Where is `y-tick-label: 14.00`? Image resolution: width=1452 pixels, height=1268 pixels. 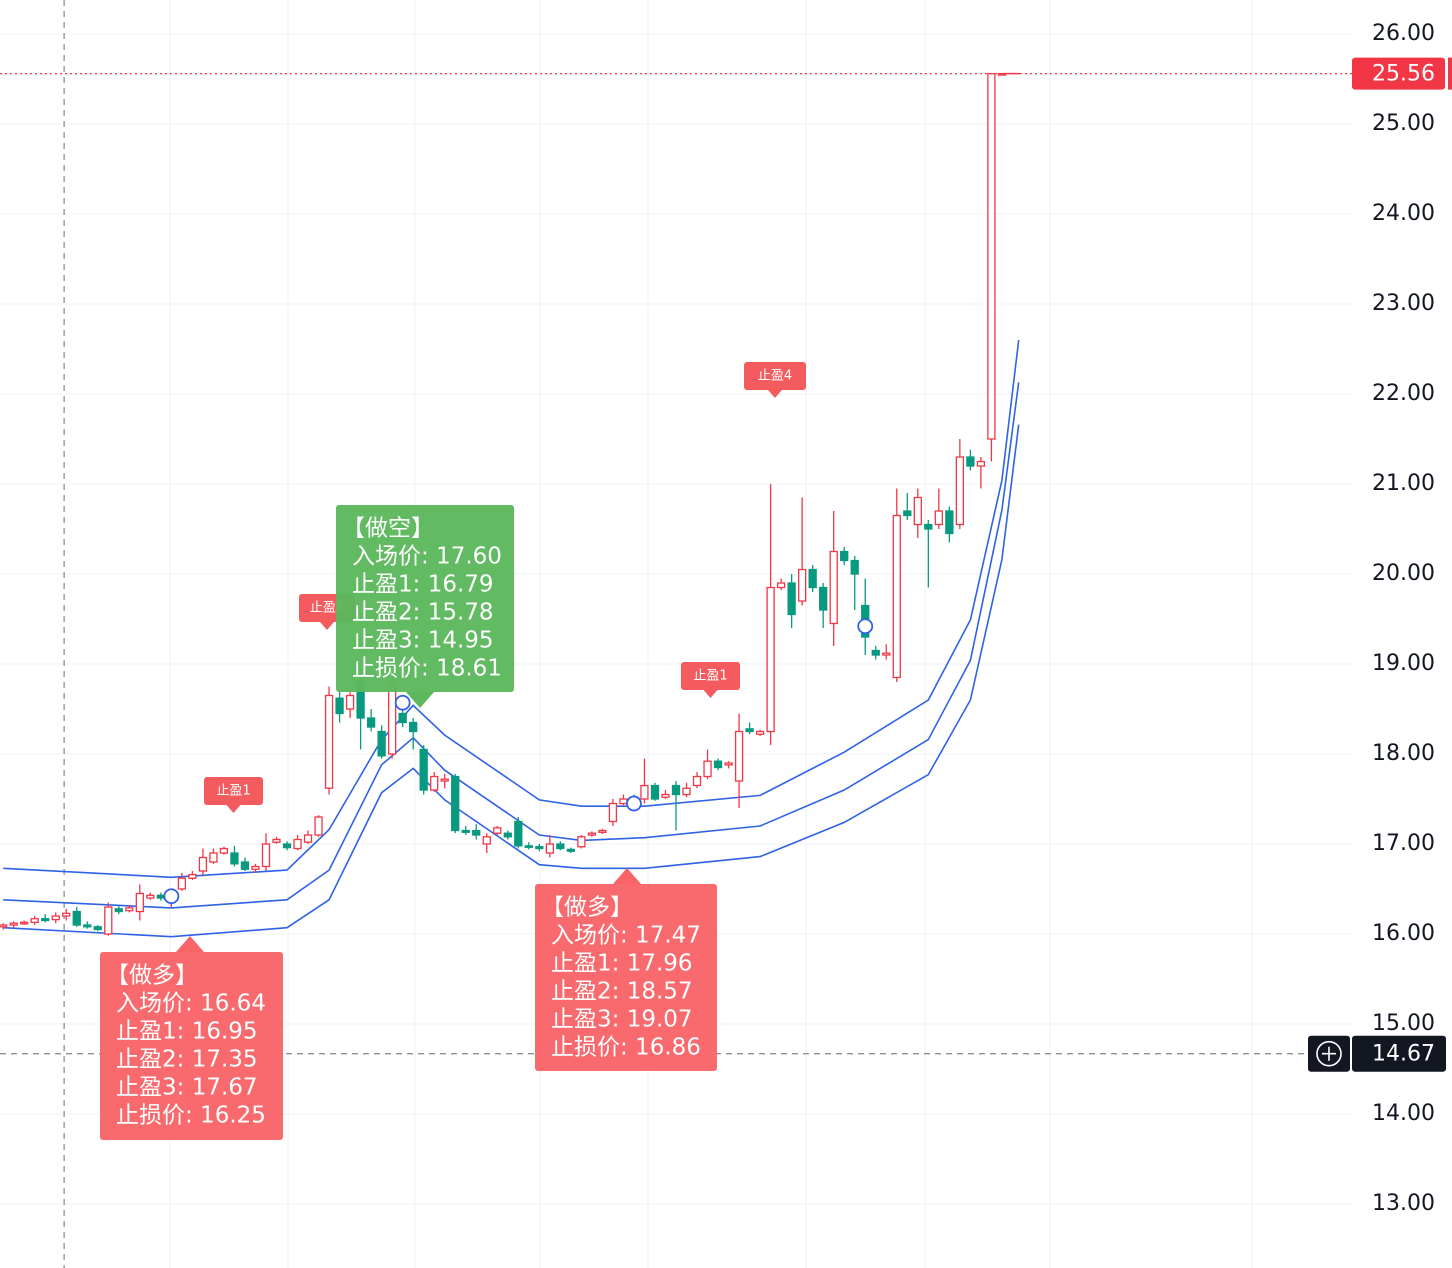 y-tick-label: 14.00 is located at coordinates (1403, 1113).